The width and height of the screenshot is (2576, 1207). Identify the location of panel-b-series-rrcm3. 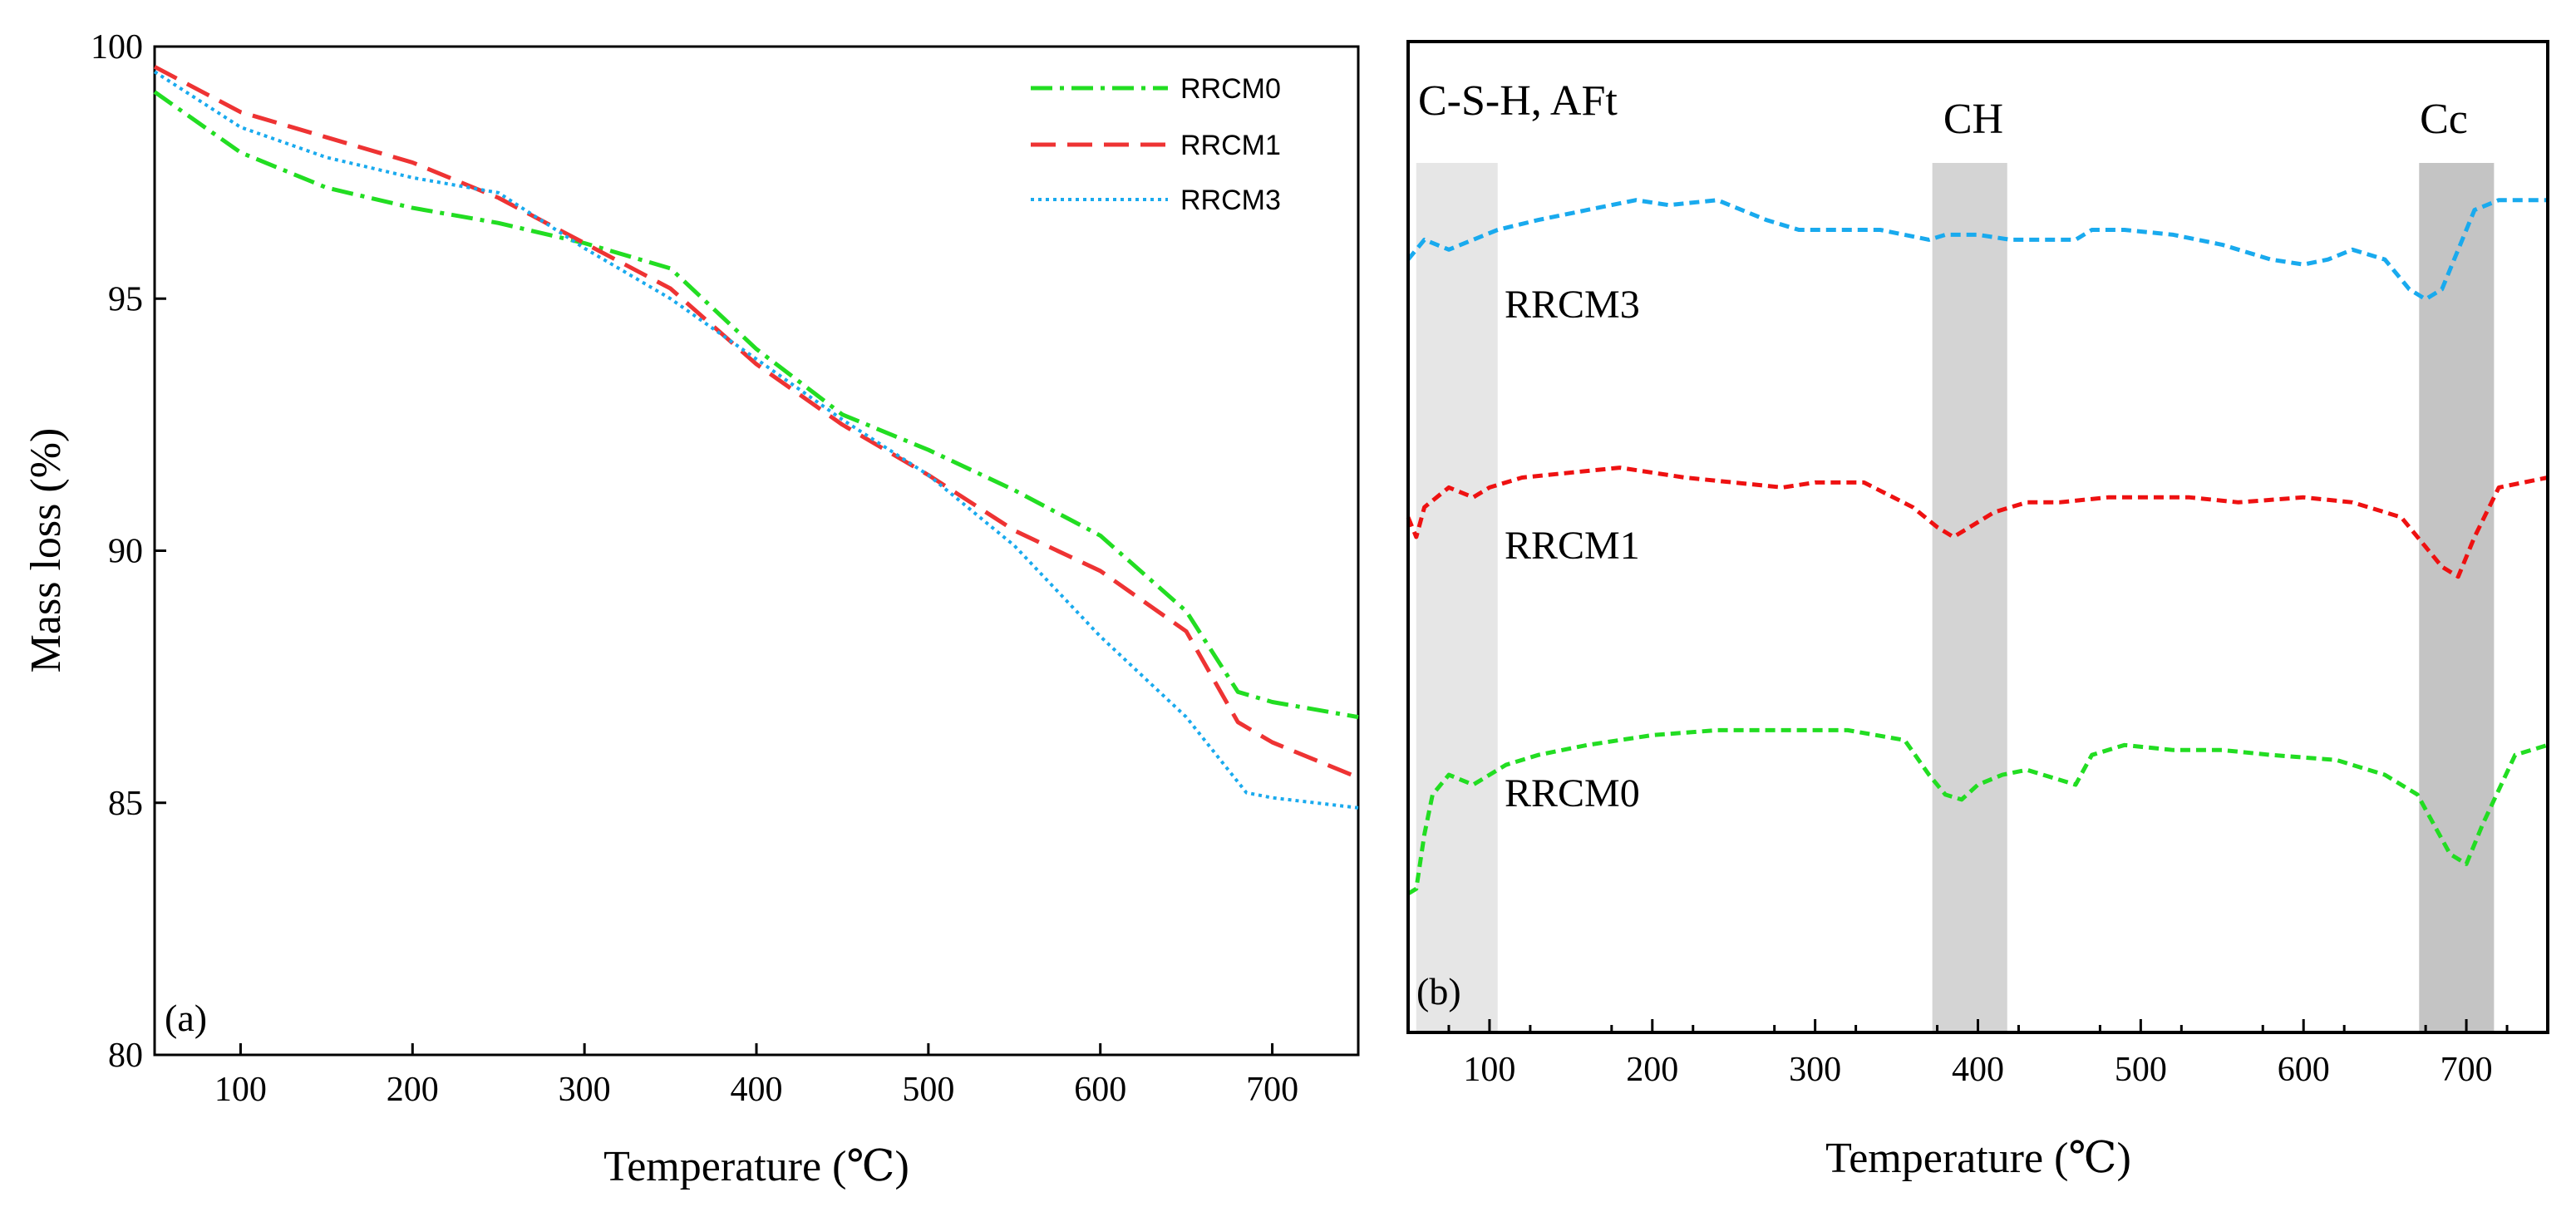
(1977, 250).